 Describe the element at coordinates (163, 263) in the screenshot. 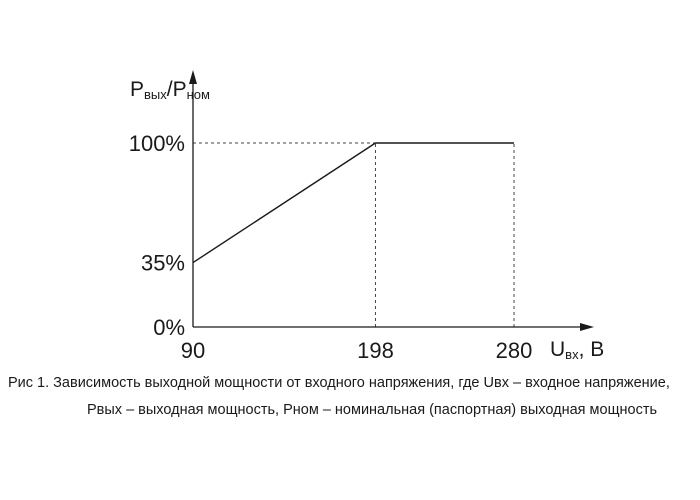

I see `y-tick-label-35: 35%` at that location.